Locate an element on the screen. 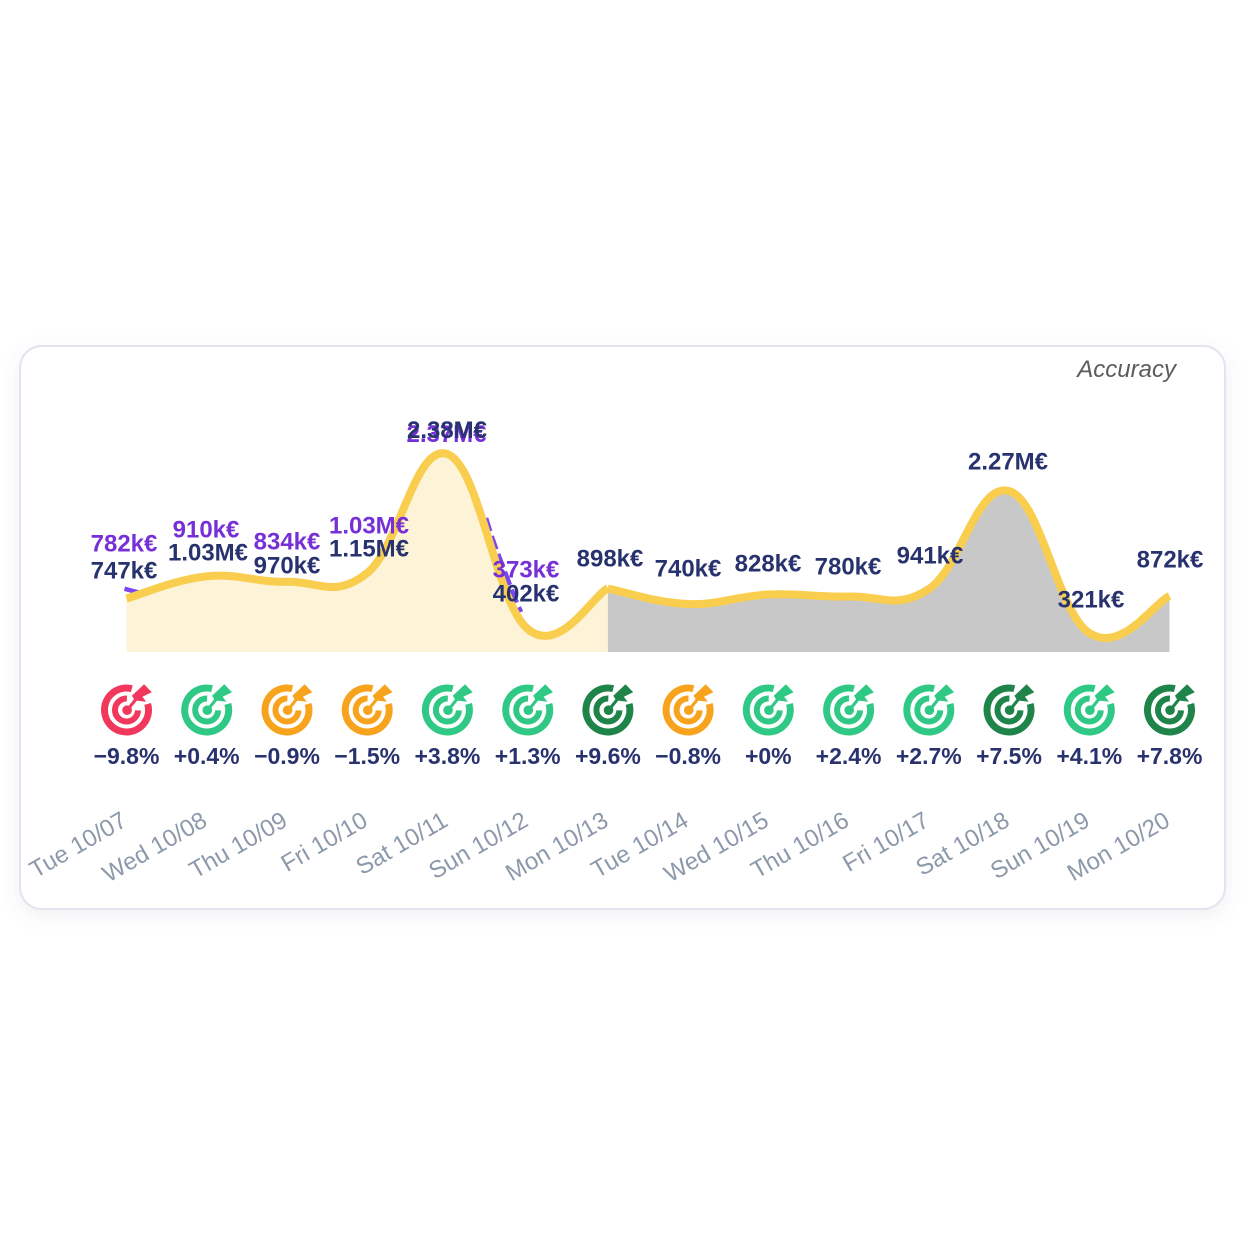 This screenshot has width=1250, height=1255. svg-text: 782k€ is located at coordinates (124, 544).